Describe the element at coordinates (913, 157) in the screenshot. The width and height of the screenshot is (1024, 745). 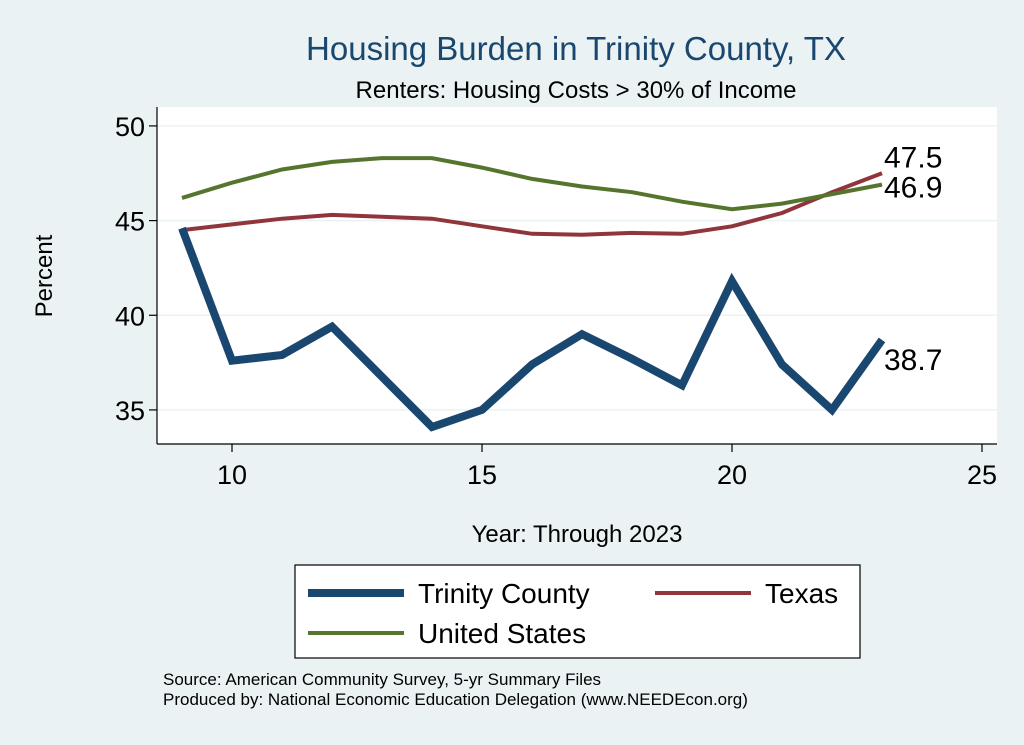
I see `end-label-texas: 47.5` at that location.